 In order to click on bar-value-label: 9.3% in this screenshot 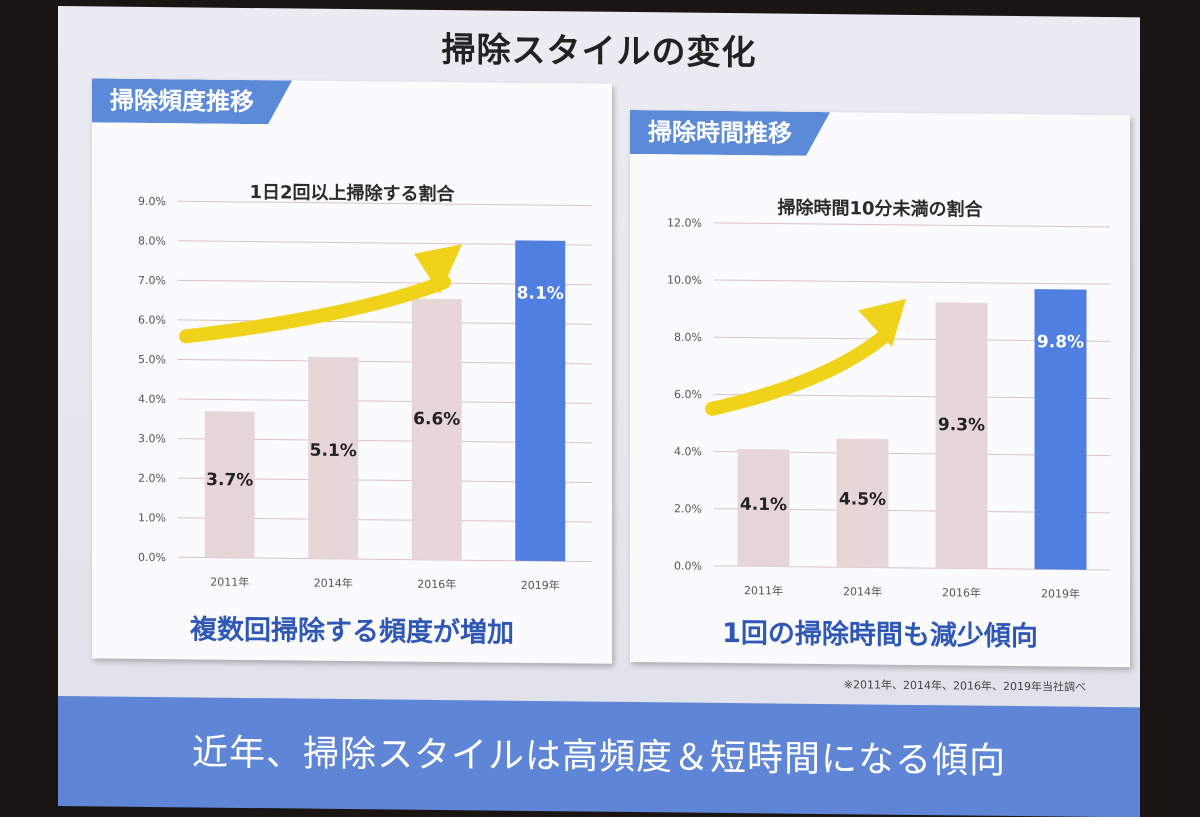, I will do `click(961, 425)`.